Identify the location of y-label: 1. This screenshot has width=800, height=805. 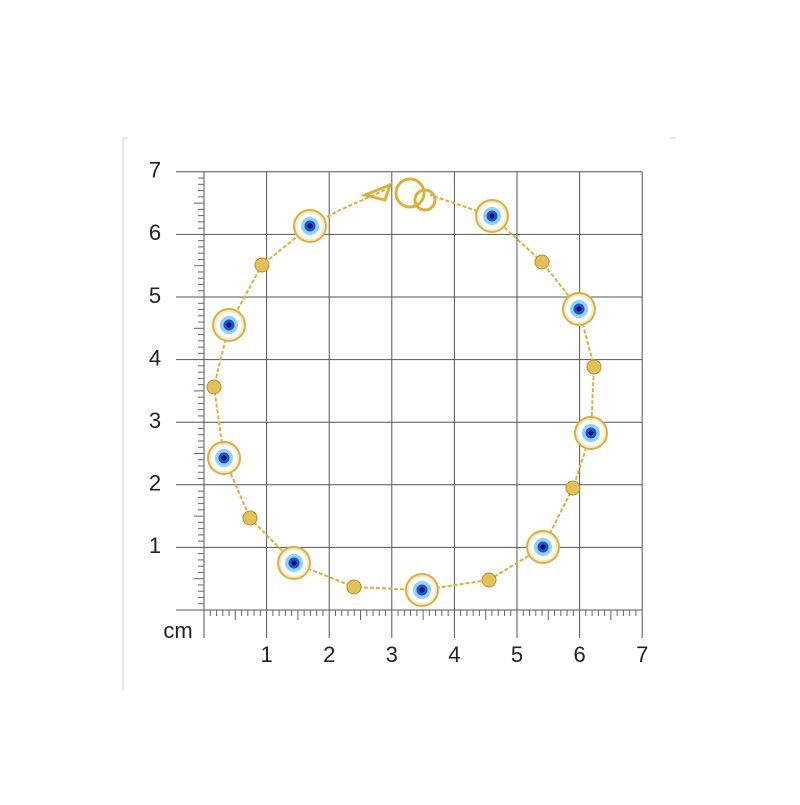
(155, 545).